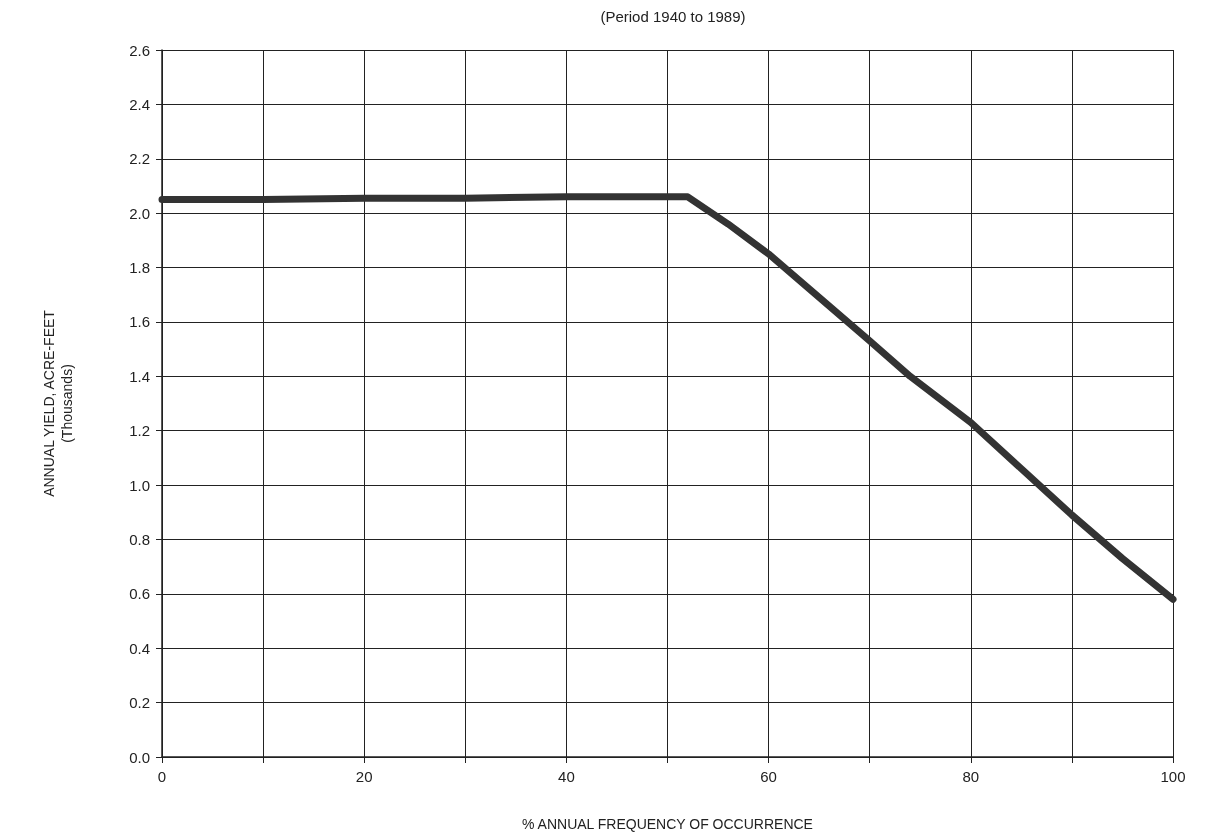 The height and width of the screenshot is (838, 1208). What do you see at coordinates (139, 159) in the screenshot?
I see `y-tick-label: 2.2` at bounding box center [139, 159].